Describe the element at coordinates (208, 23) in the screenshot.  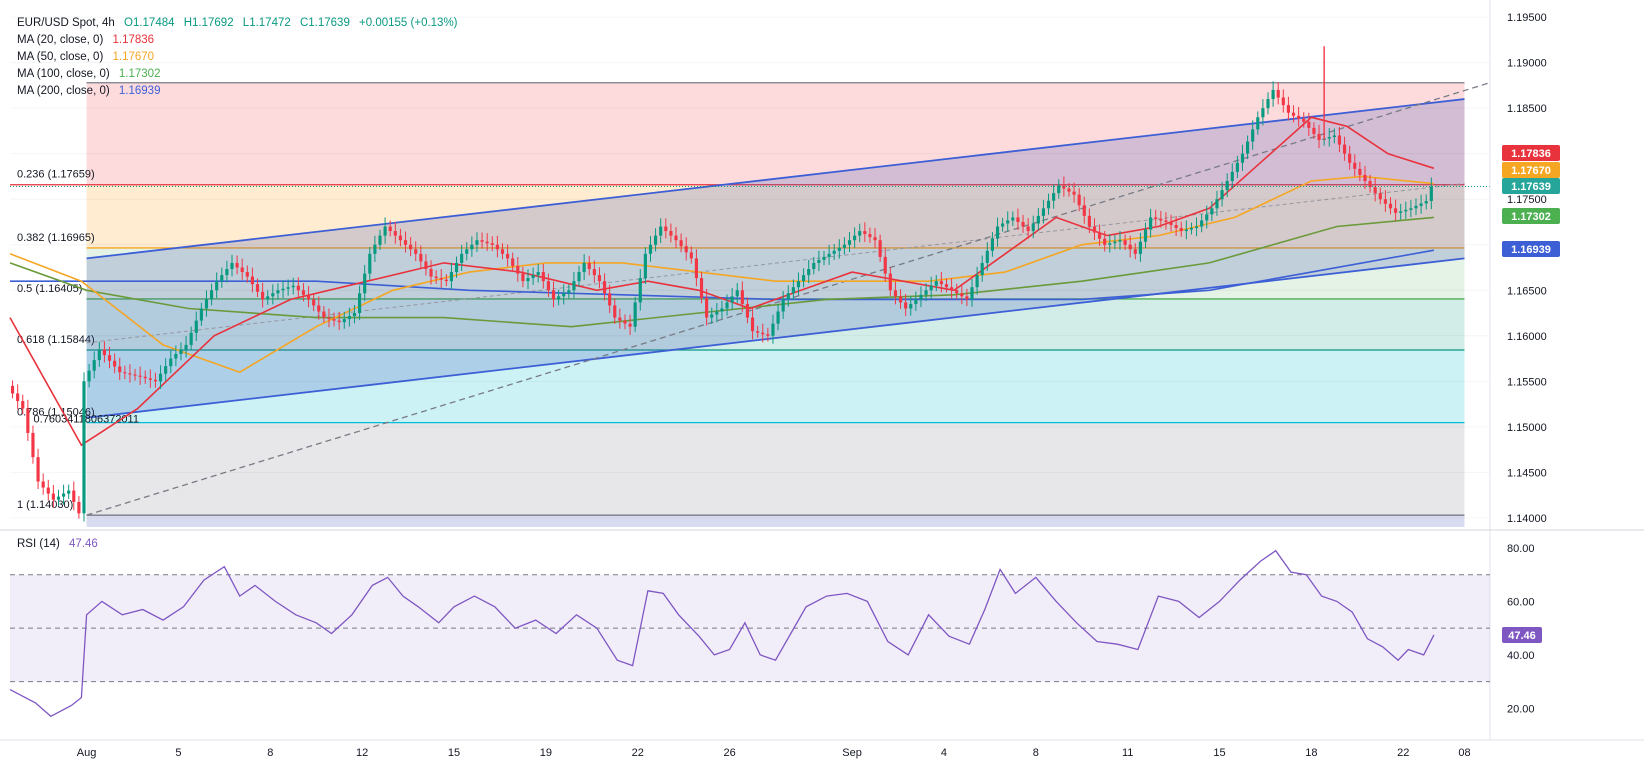
I see `ohlc-high: H1.17692` at that location.